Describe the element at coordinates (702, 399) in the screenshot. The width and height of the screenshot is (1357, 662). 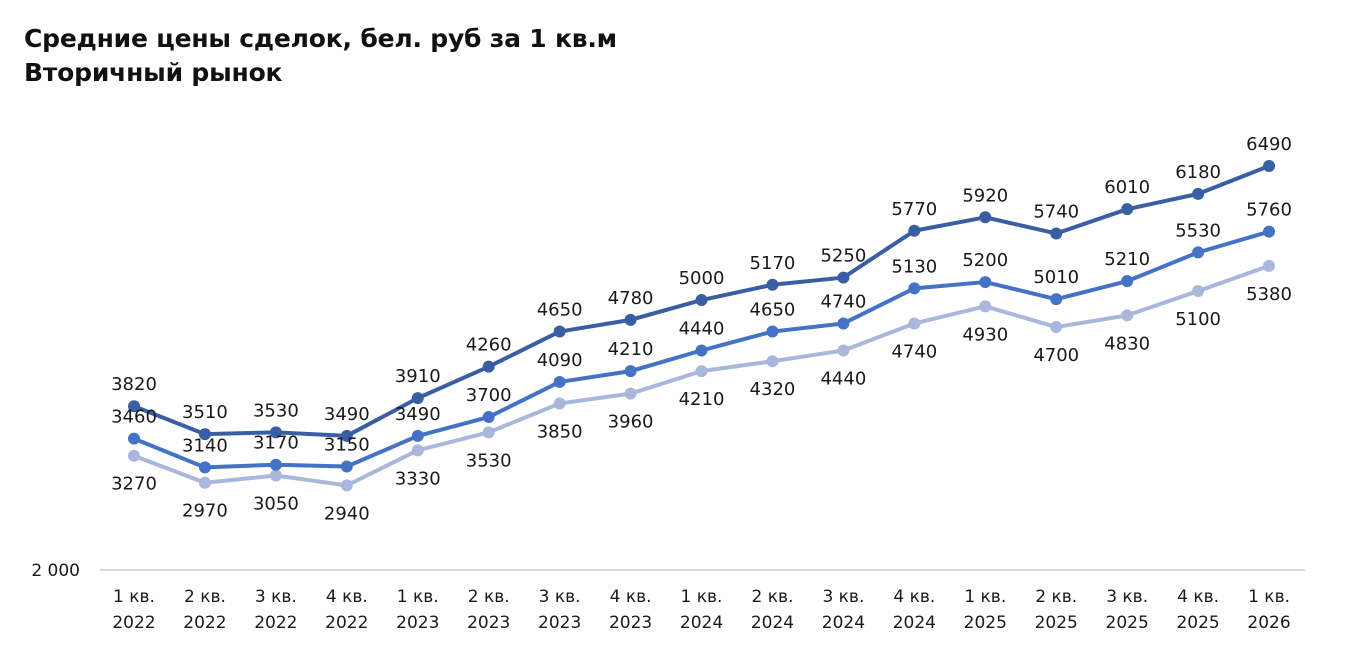
I see `data-label: 4210` at that location.